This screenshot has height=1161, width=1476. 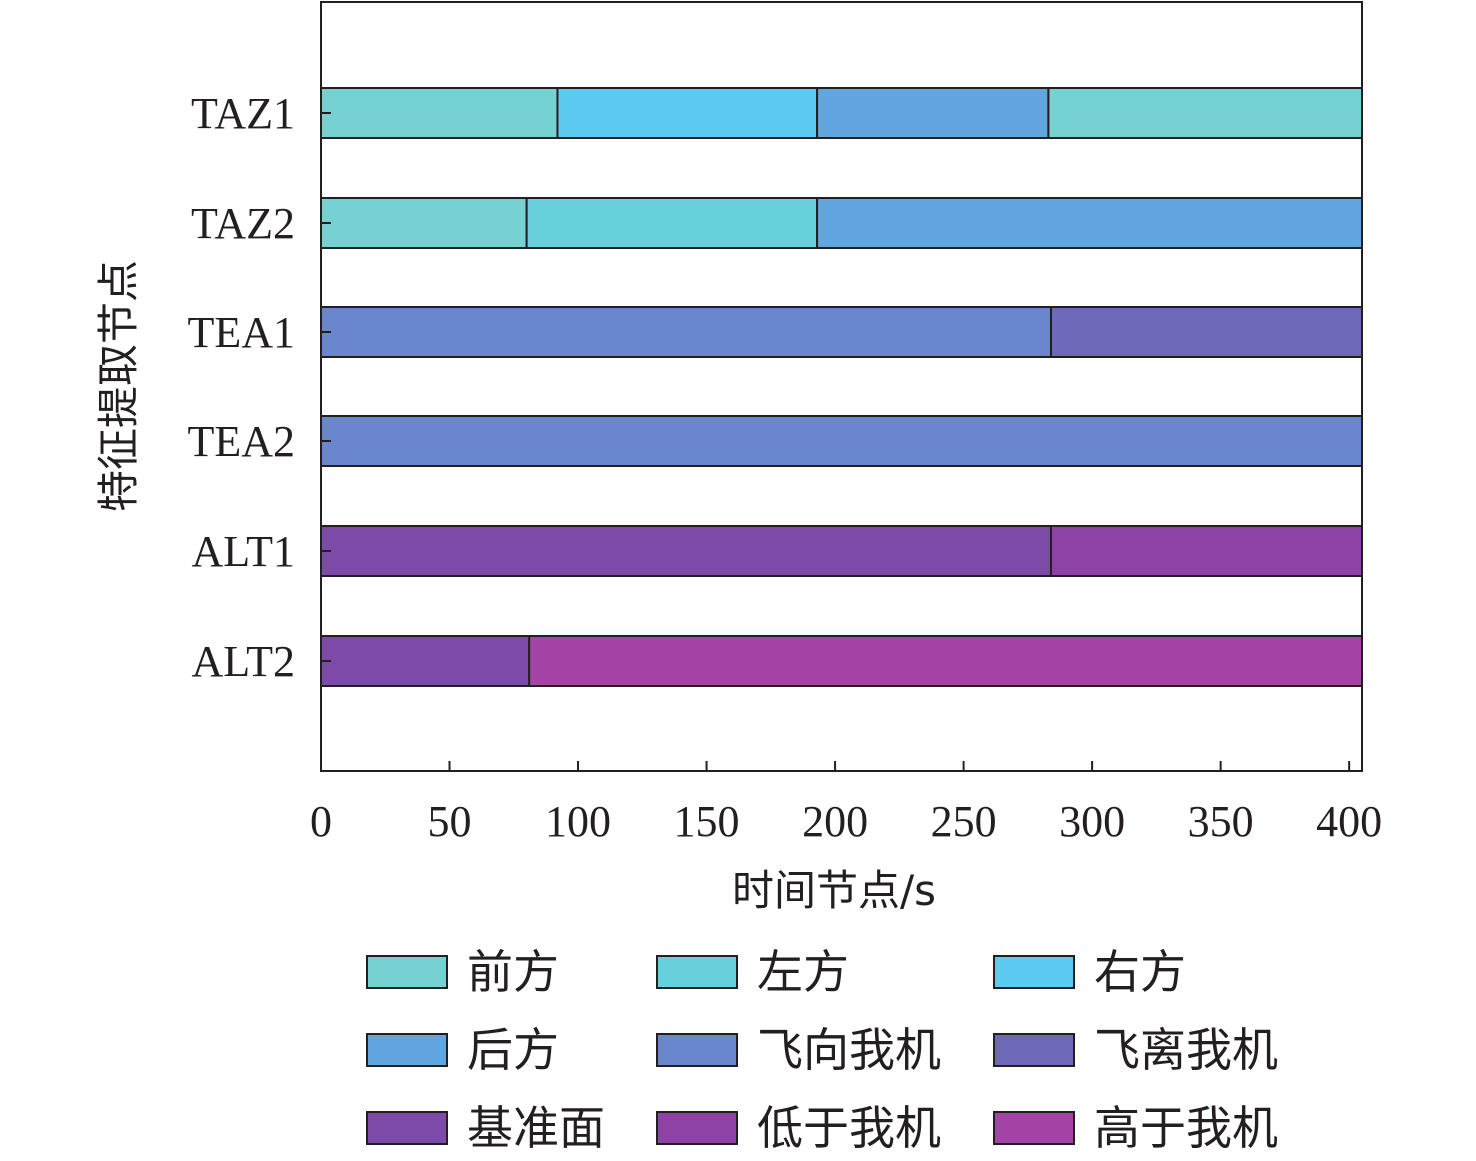 What do you see at coordinates (513, 972) in the screenshot?
I see `legend-label-0: 前方` at bounding box center [513, 972].